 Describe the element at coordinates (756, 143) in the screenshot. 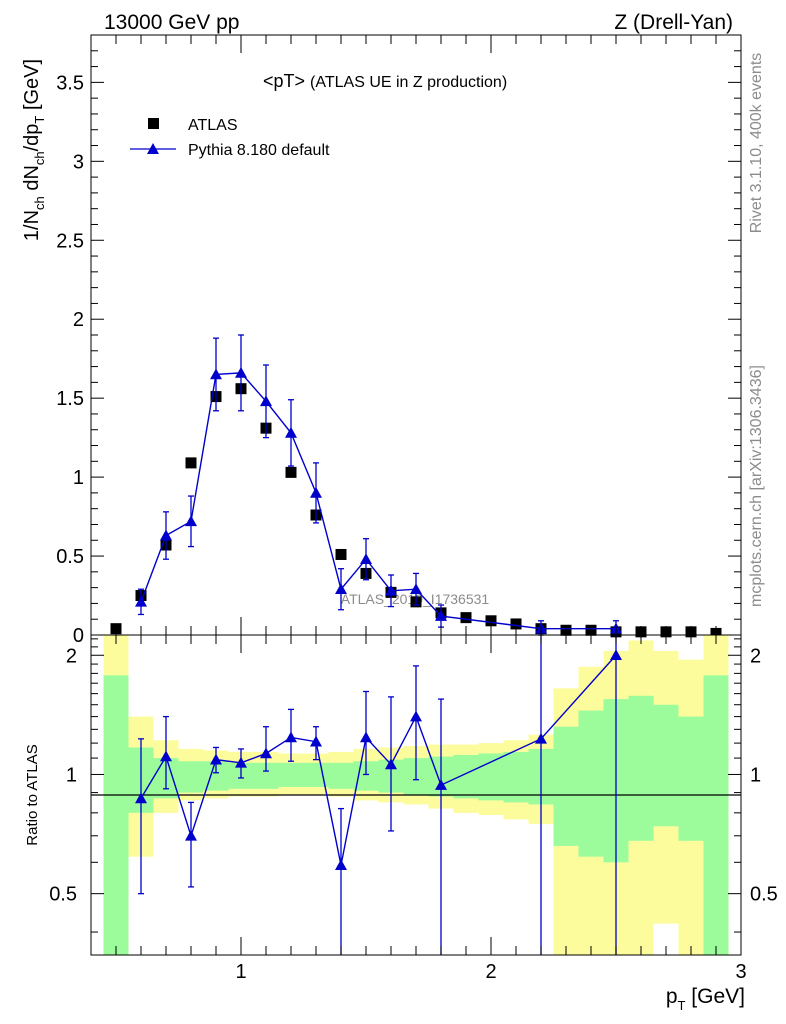

I see `rivet-label: Rivet 3.1.10, 400k events` at that location.